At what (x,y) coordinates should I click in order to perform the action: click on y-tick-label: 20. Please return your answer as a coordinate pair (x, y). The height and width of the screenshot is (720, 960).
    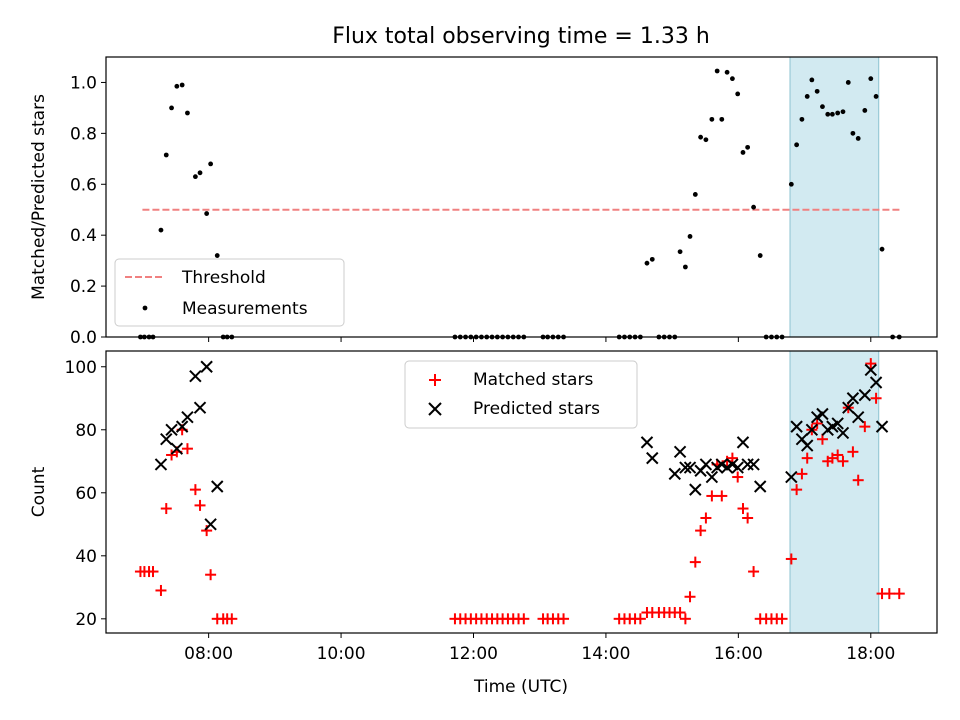
    Looking at the image, I should click on (86, 620).